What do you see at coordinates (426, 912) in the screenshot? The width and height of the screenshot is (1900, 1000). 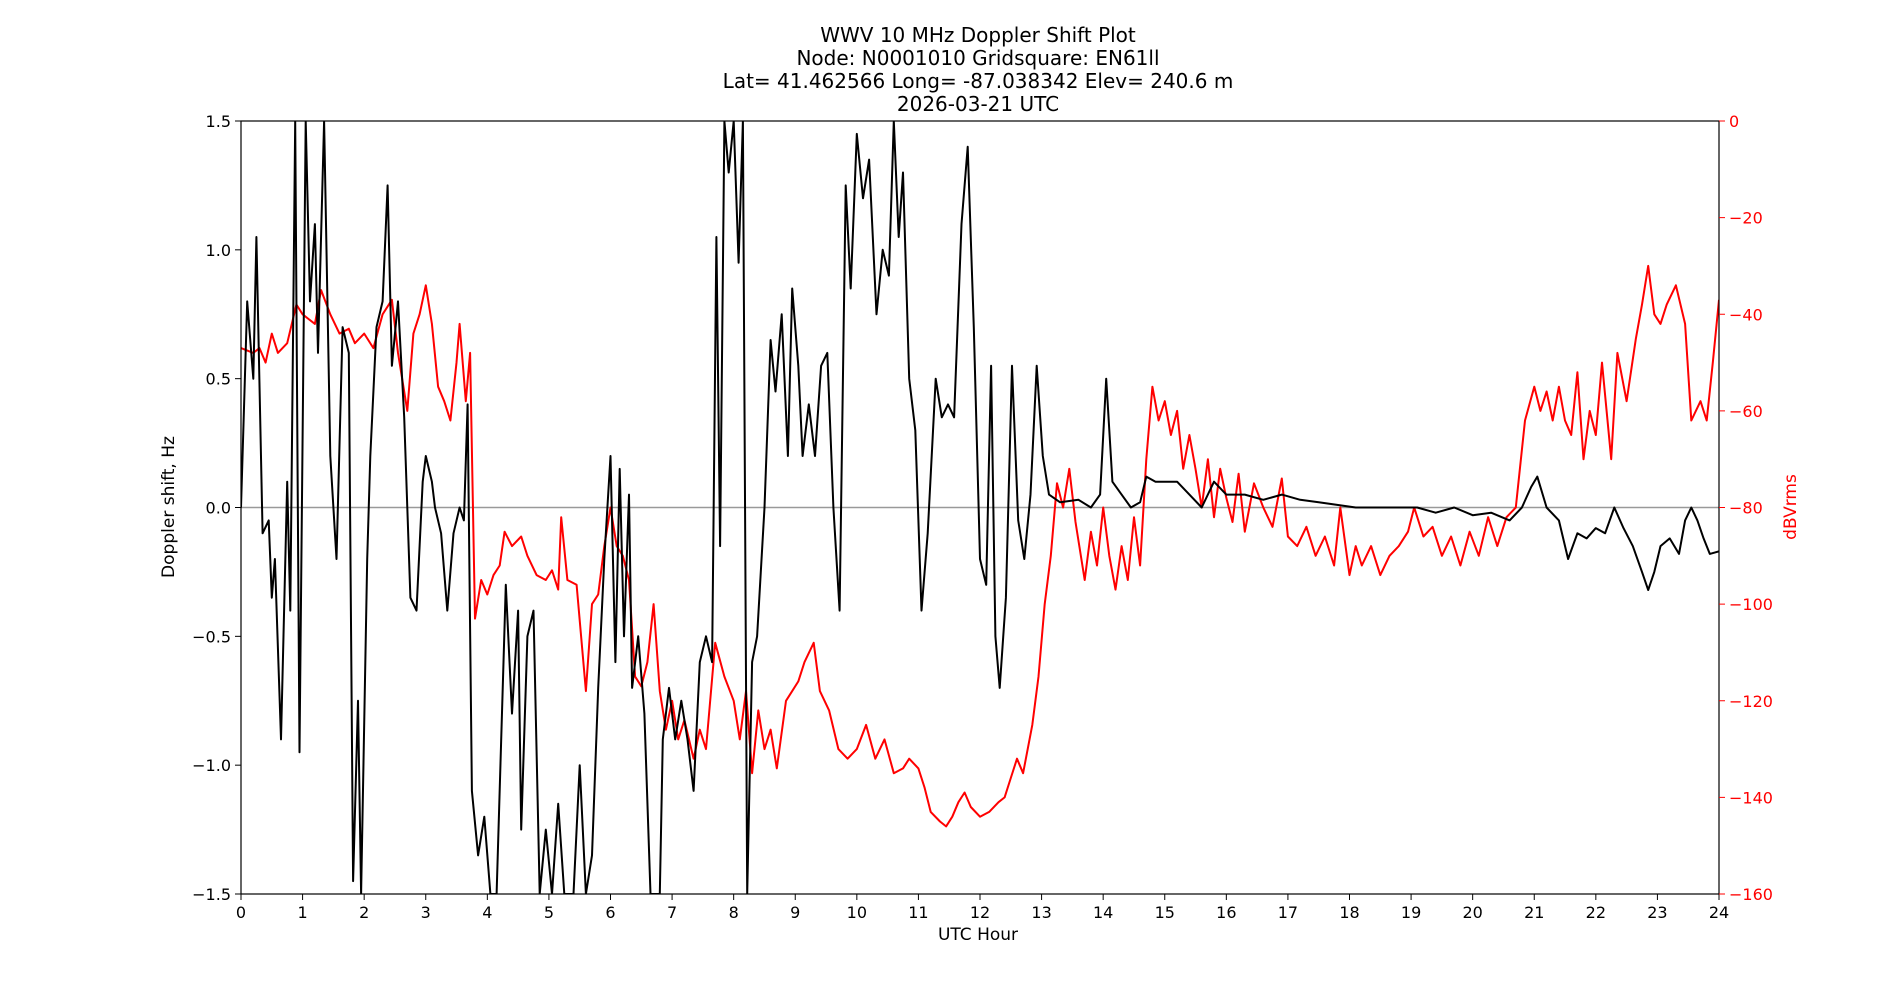 I see `x-tick-label: 3` at bounding box center [426, 912].